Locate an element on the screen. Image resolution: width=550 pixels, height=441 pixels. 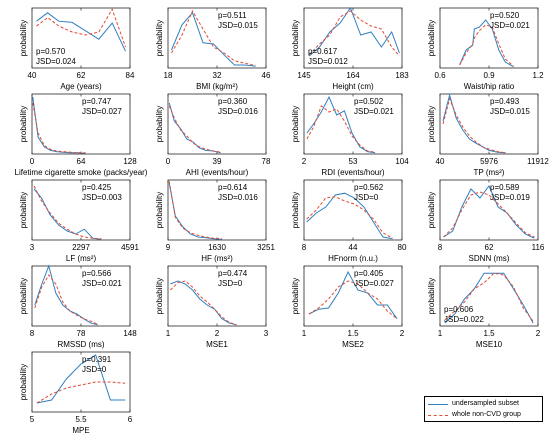
stat-jsd-value: JSD=0.016 is located at coordinates (238, 111).